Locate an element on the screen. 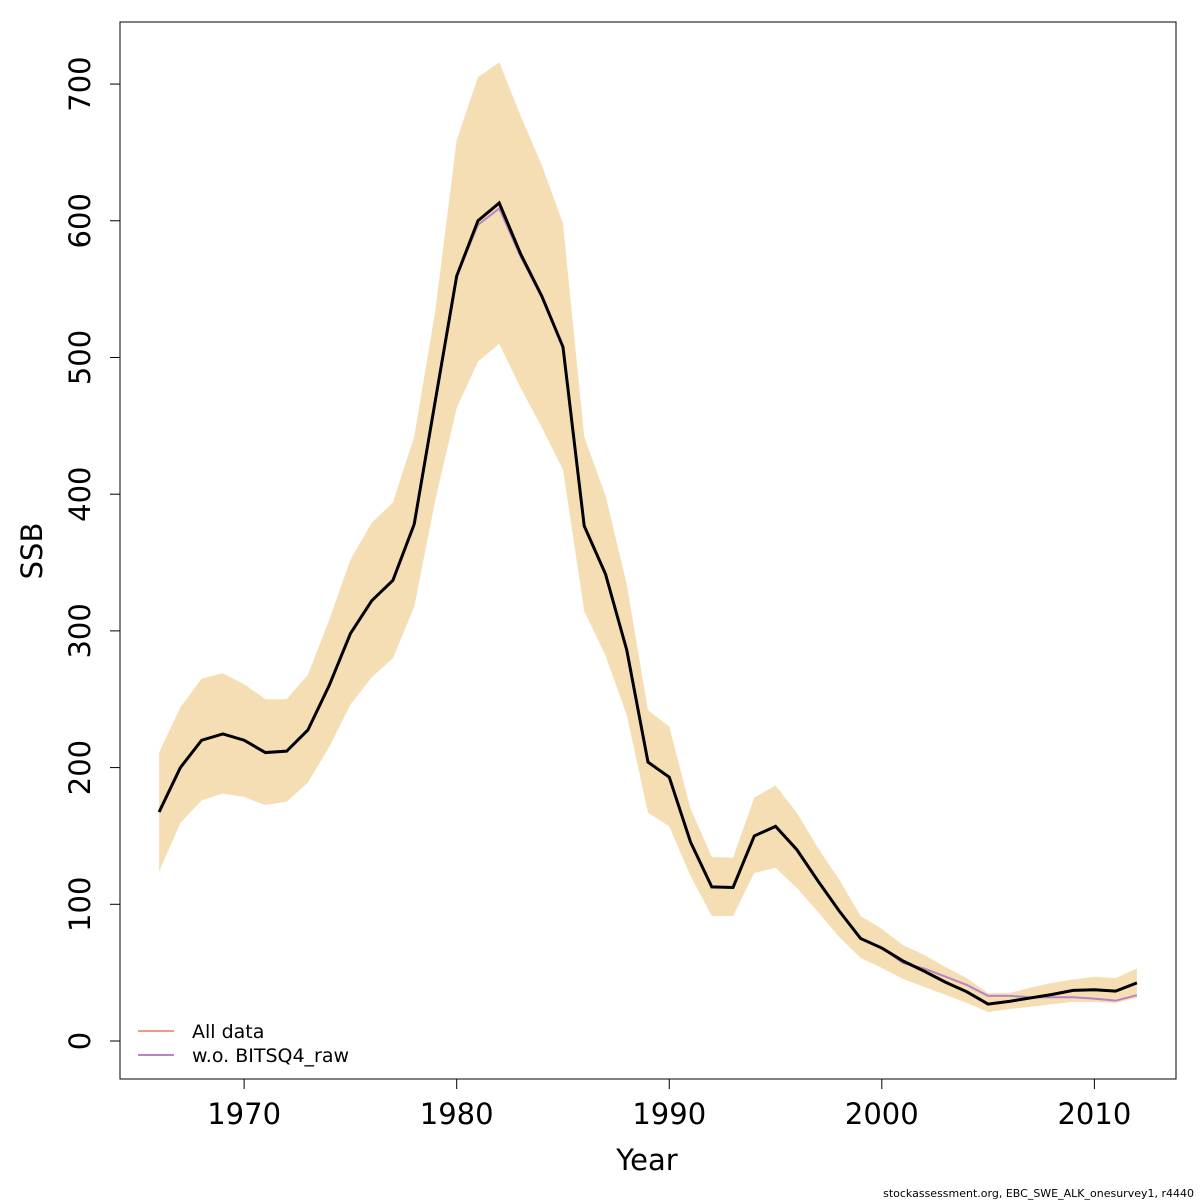 This screenshot has height=1204, width=1200. x-axis-label: Year is located at coordinates (646, 1160).